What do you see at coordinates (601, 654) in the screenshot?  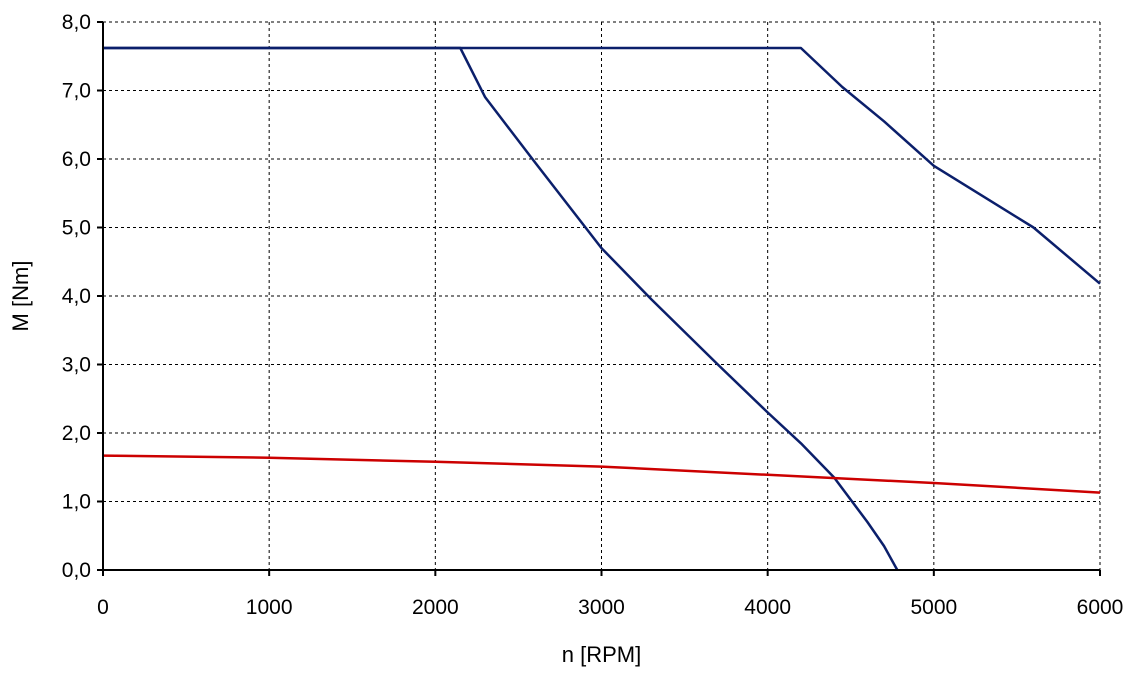 I see `x-axis-label: n [RPM]` at bounding box center [601, 654].